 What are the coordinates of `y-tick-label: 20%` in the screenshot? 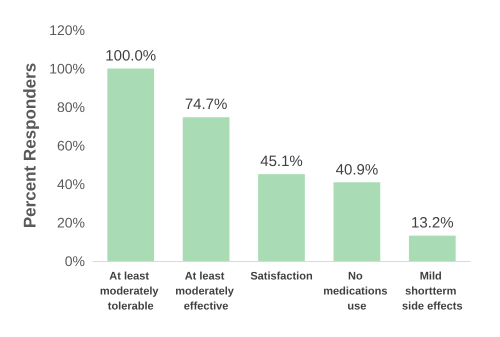 It's located at (70, 222).